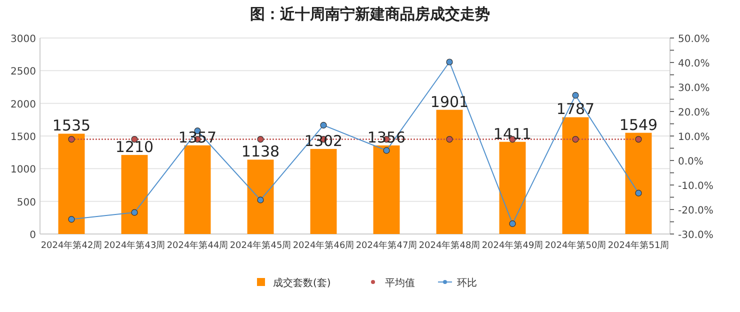  What do you see at coordinates (260, 151) in the screenshot?
I see `data-label: 1138` at bounding box center [260, 151].